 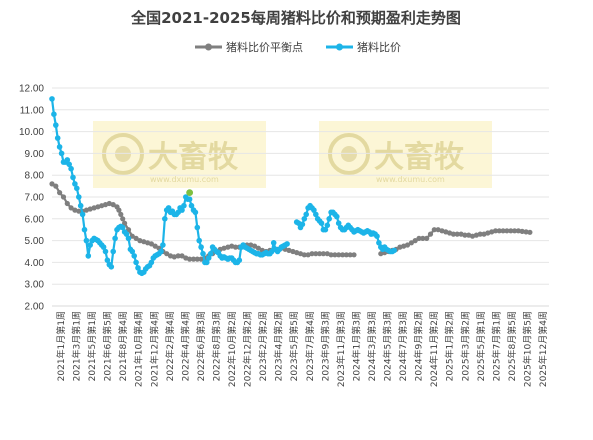 I want to click on x-tick-label: 2025年3月第2周, so click(x=465, y=346).